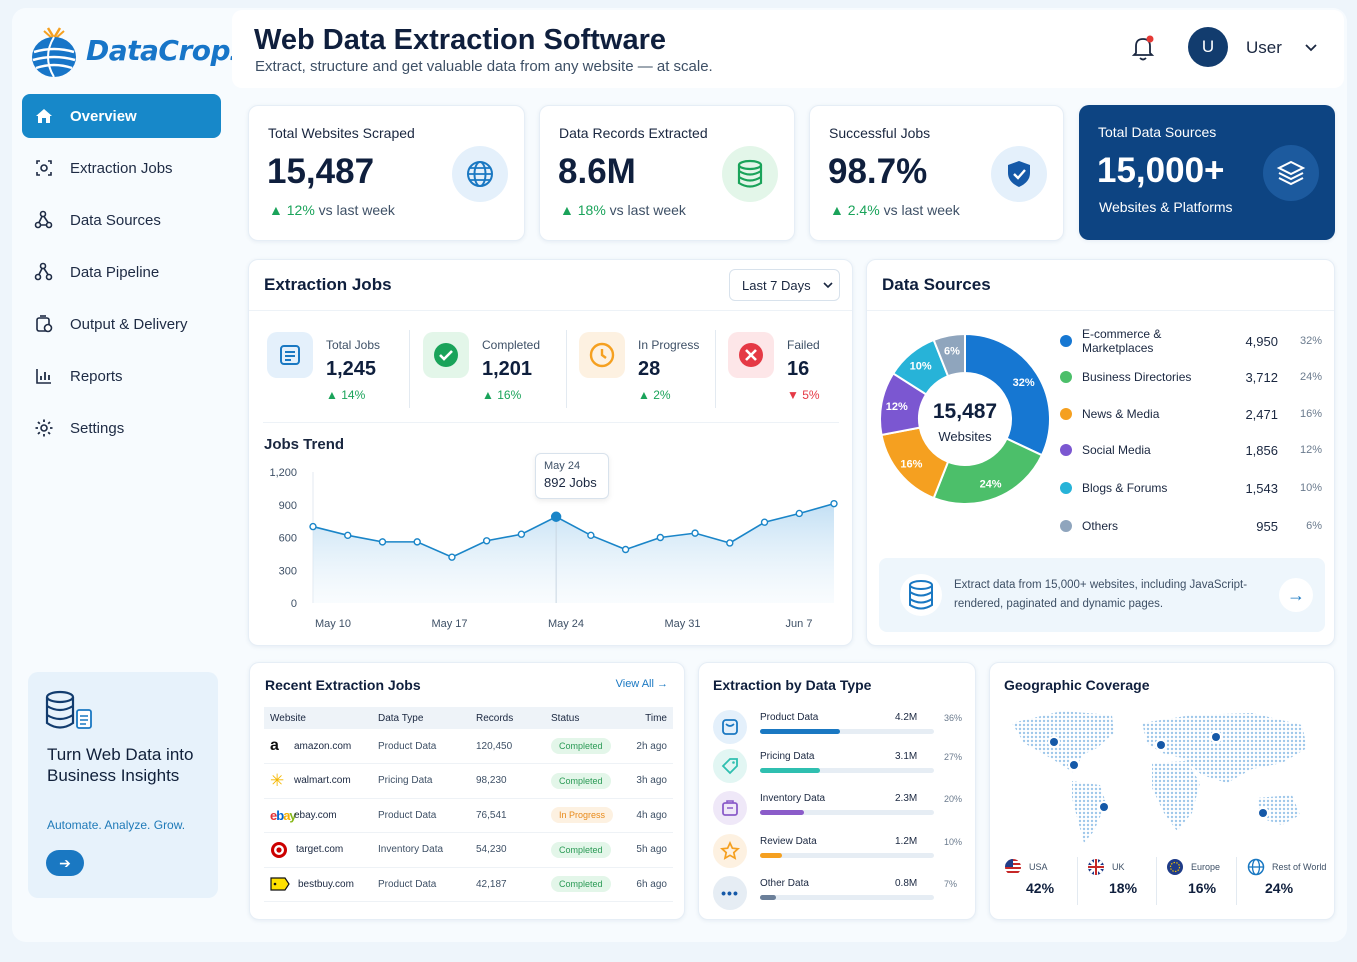 The width and height of the screenshot is (1357, 962). I want to click on sidebar-item-label: Data Pipeline, so click(115, 272).